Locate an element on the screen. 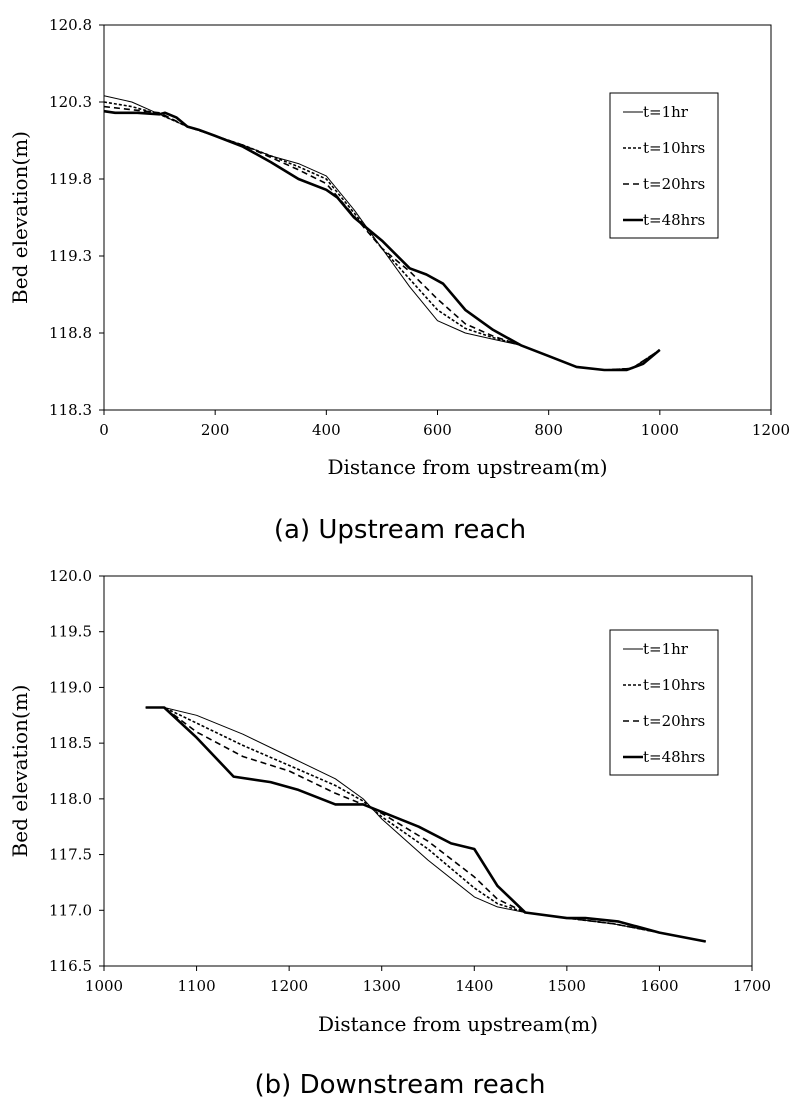  figure-caption: (a) Upstream reach is located at coordinates (400, 530).